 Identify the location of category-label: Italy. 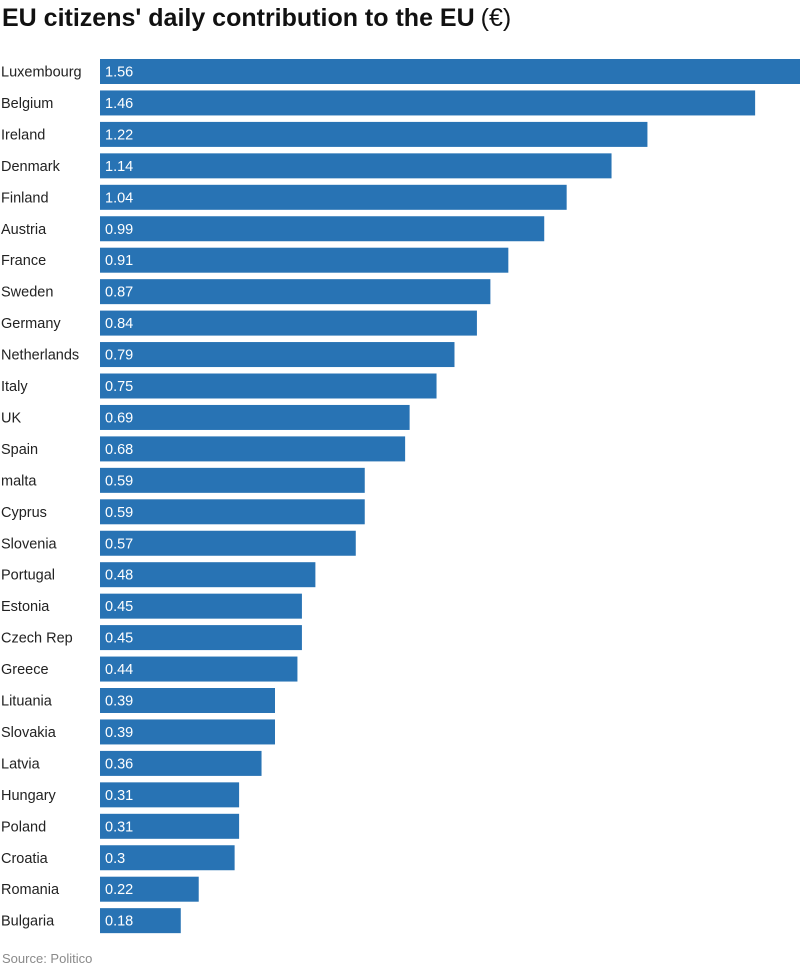
(14, 387).